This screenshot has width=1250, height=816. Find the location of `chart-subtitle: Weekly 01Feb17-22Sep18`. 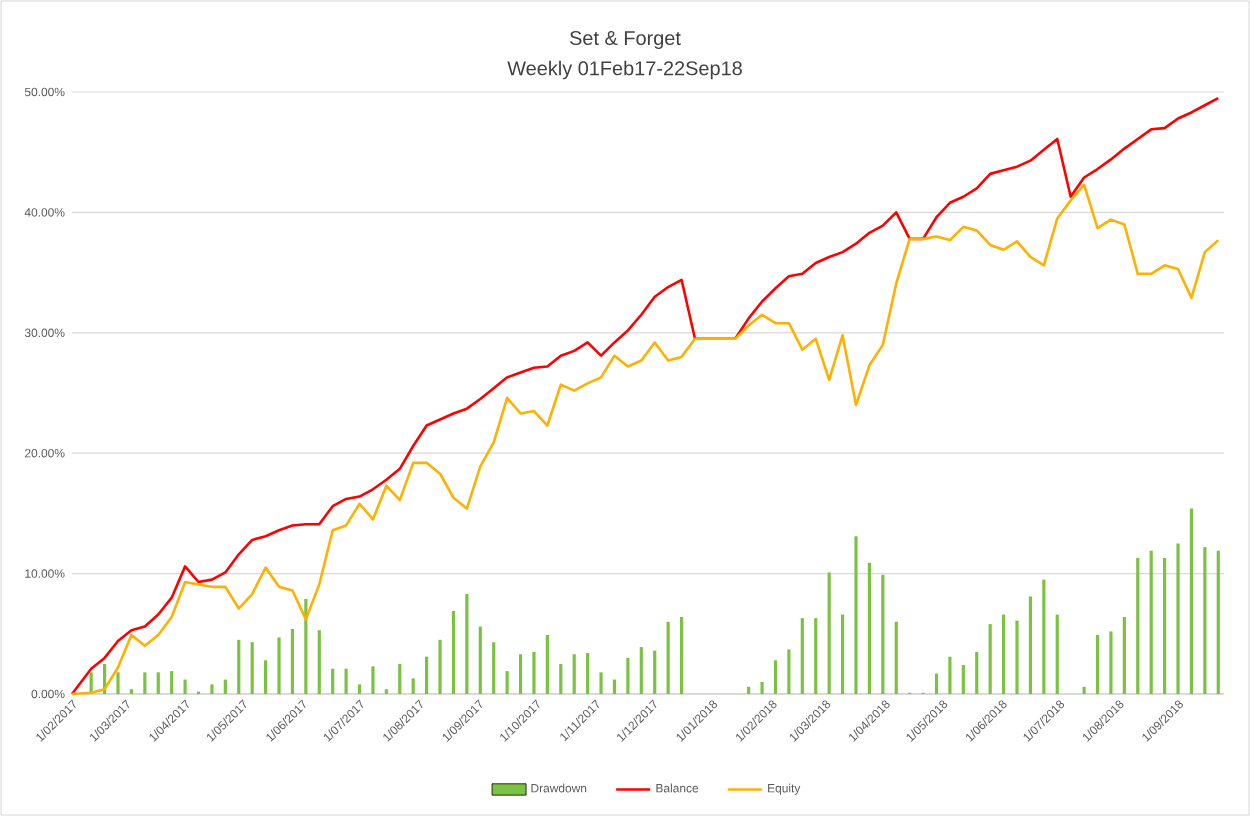

chart-subtitle: Weekly 01Feb17-22Sep18 is located at coordinates (624, 70).